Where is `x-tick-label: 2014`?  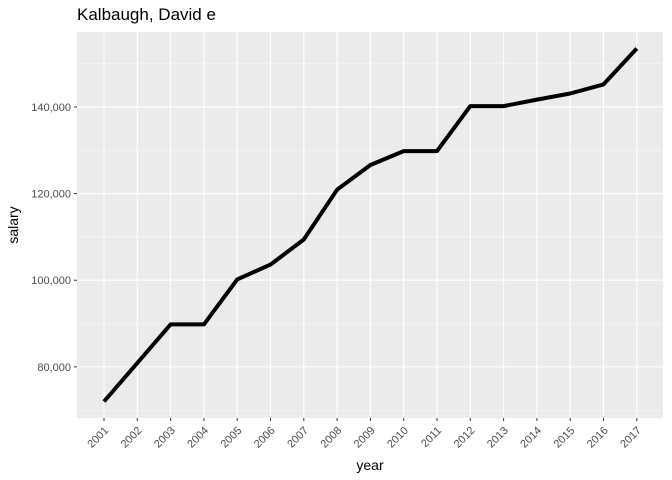
x-tick-label: 2014 is located at coordinates (531, 438).